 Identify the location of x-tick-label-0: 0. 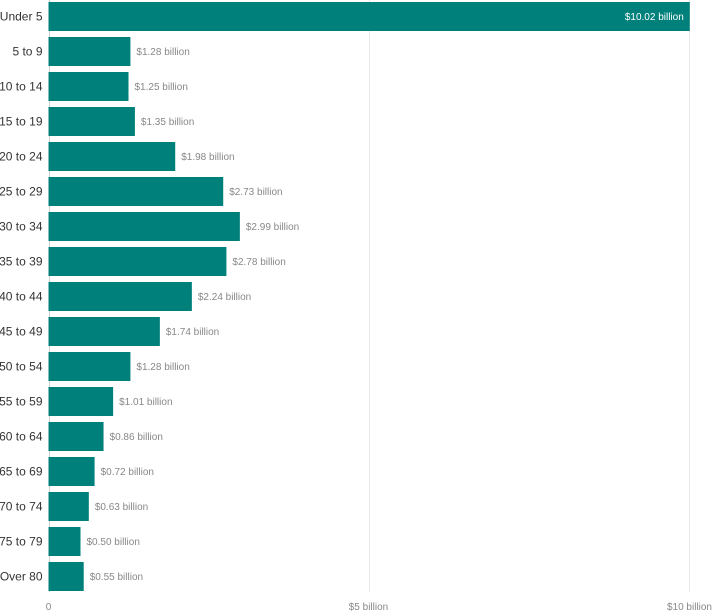
(49, 607).